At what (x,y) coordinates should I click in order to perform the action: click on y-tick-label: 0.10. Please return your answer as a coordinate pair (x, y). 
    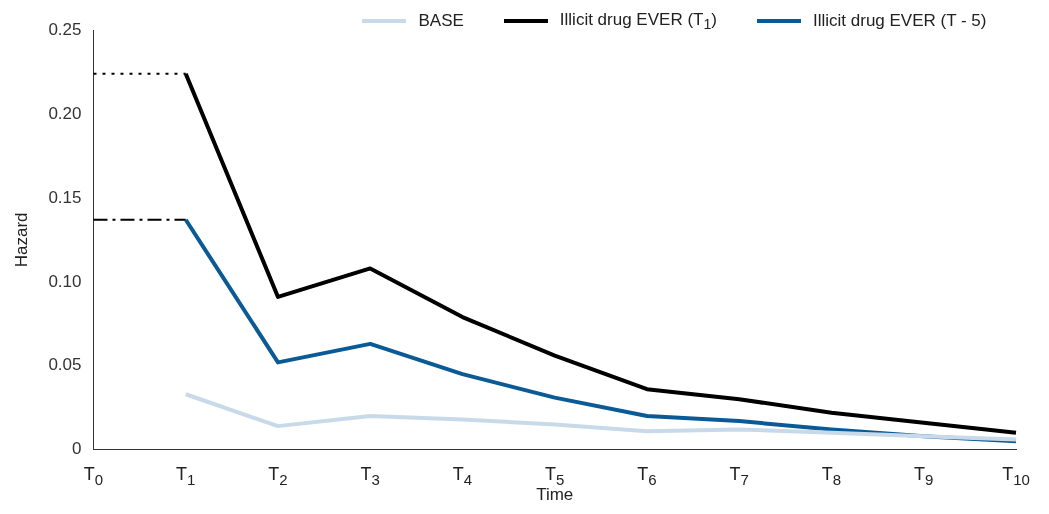
    Looking at the image, I should click on (65, 281).